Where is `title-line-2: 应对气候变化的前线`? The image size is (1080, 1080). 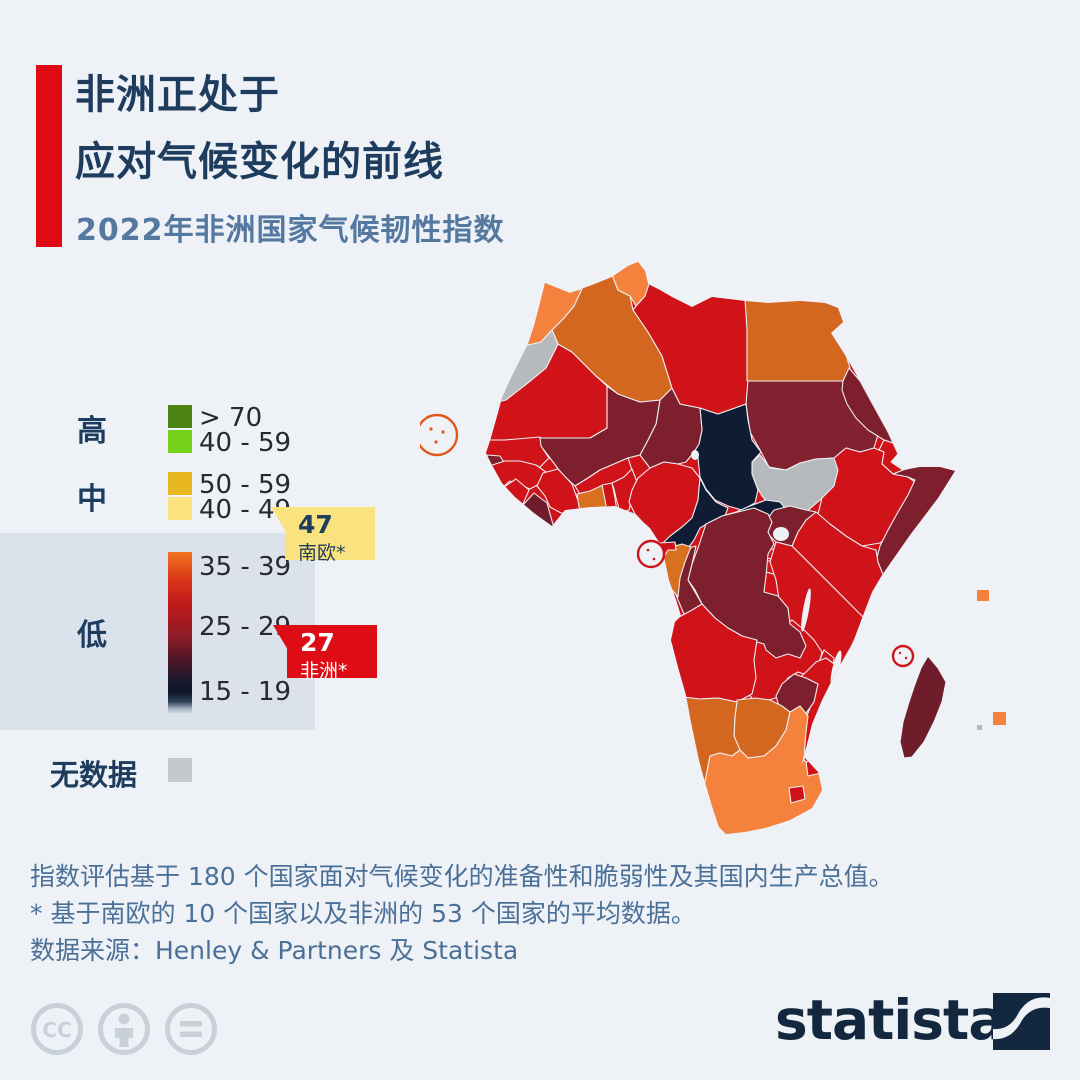 title-line-2: 应对气候变化的前线 is located at coordinates (259, 162).